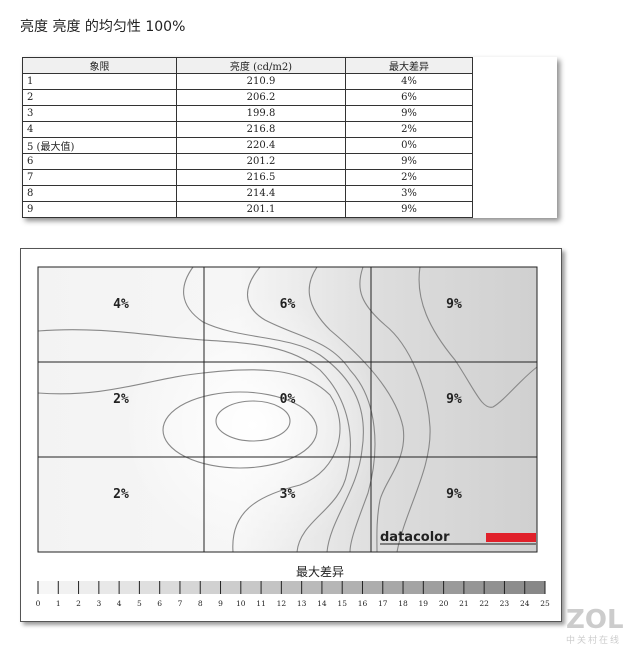  Describe the element at coordinates (241, 603) in the screenshot. I see `legend-tick-label: 10` at that location.